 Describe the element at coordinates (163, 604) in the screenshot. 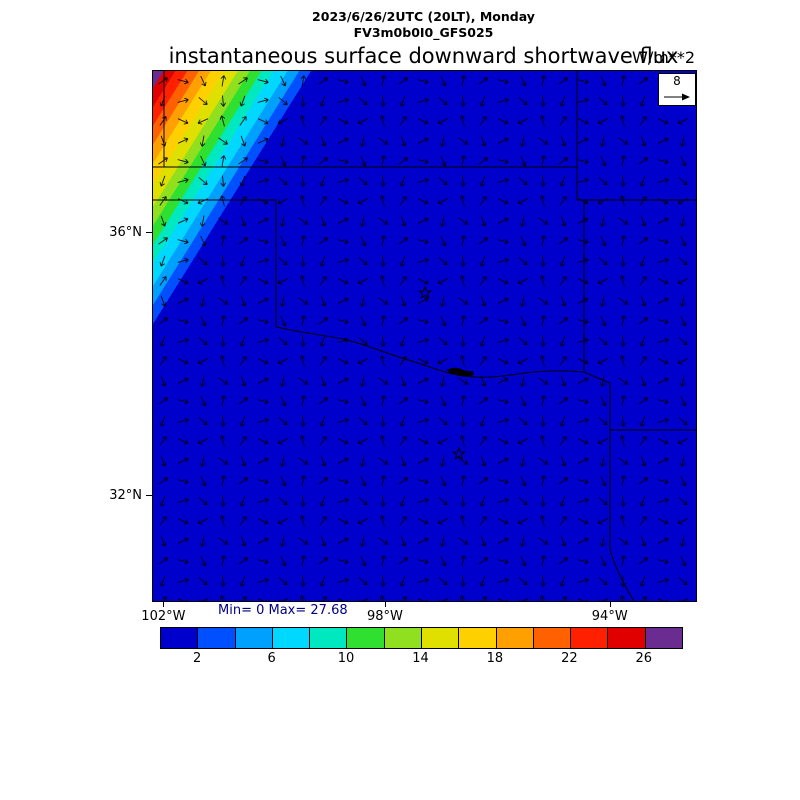

I see `lon-tick-102w` at that location.